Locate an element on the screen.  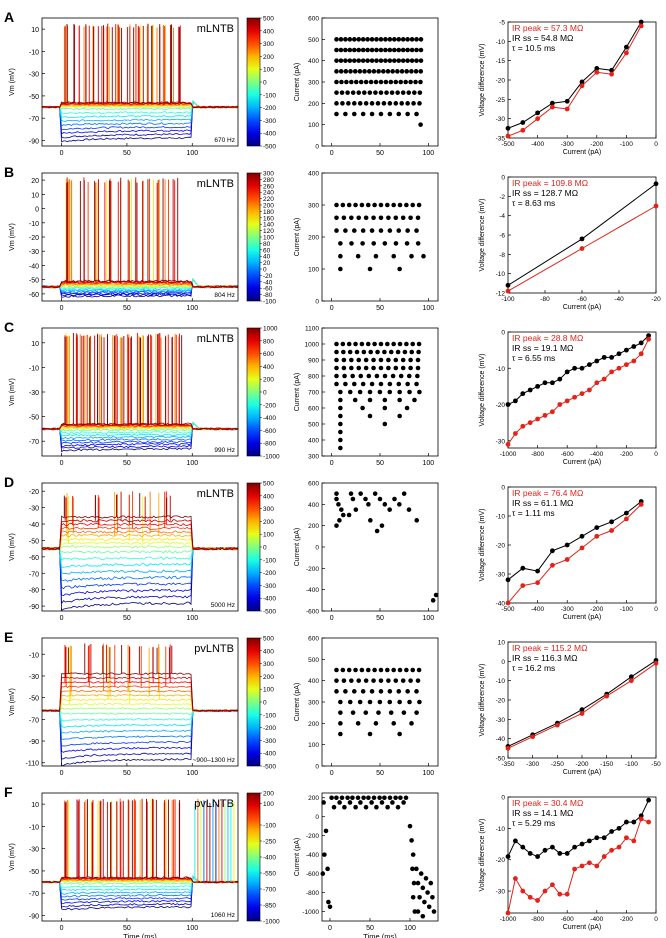
raster-ytick-label: 400 is located at coordinates (313, 61).